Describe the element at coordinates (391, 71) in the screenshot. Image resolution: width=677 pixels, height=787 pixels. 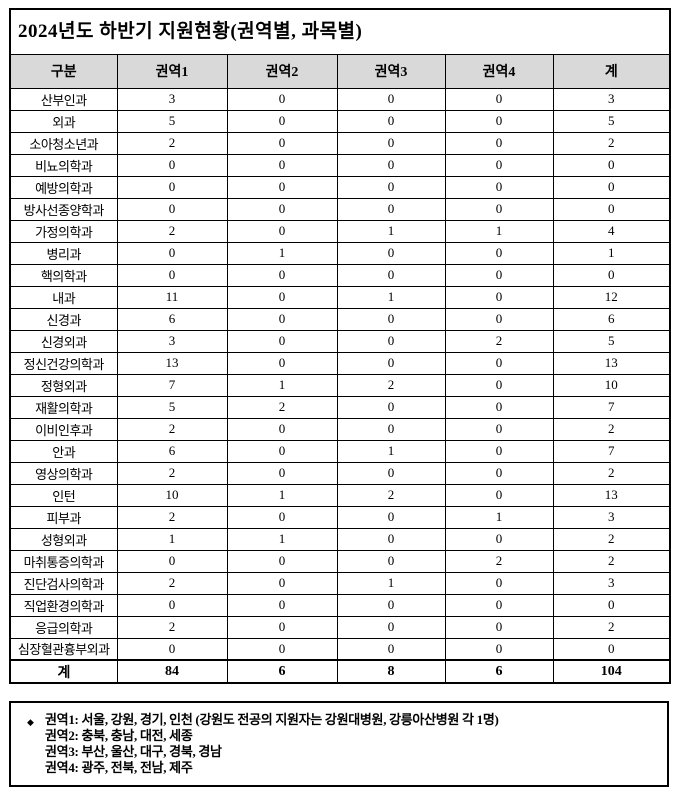
I see `column-header: 권역3` at that location.